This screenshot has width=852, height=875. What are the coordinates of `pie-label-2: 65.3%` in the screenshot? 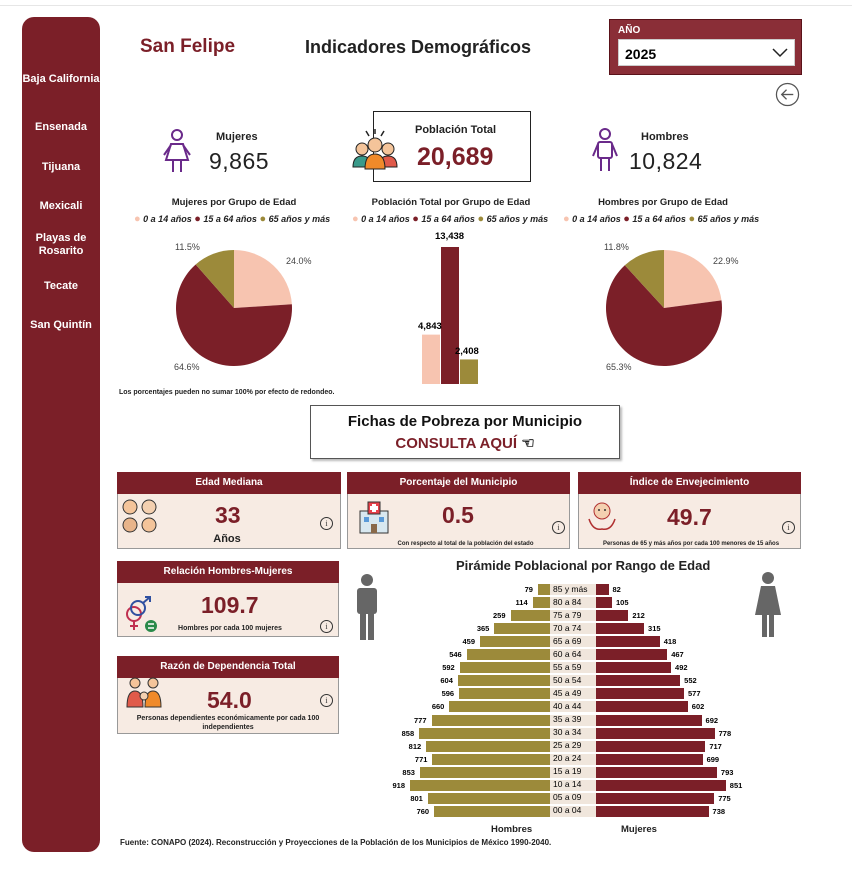 It's located at (619, 367).